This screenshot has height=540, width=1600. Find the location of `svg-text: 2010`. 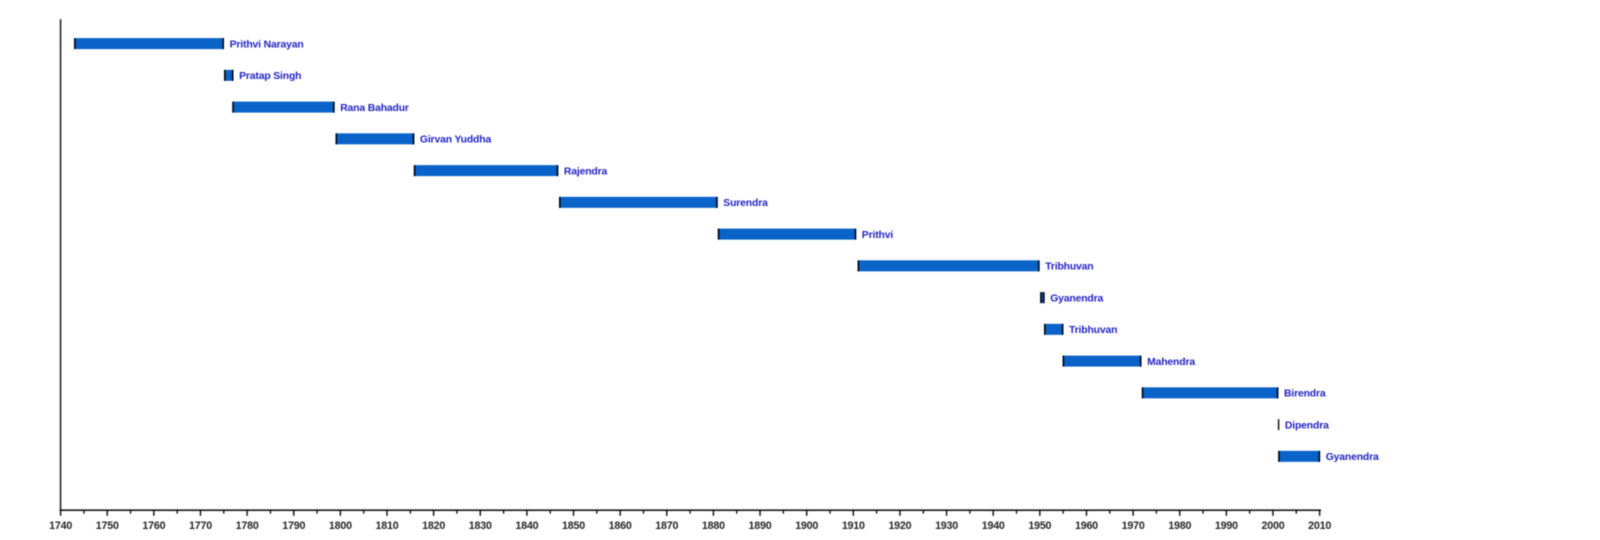

svg-text: 2010 is located at coordinates (1319, 526).